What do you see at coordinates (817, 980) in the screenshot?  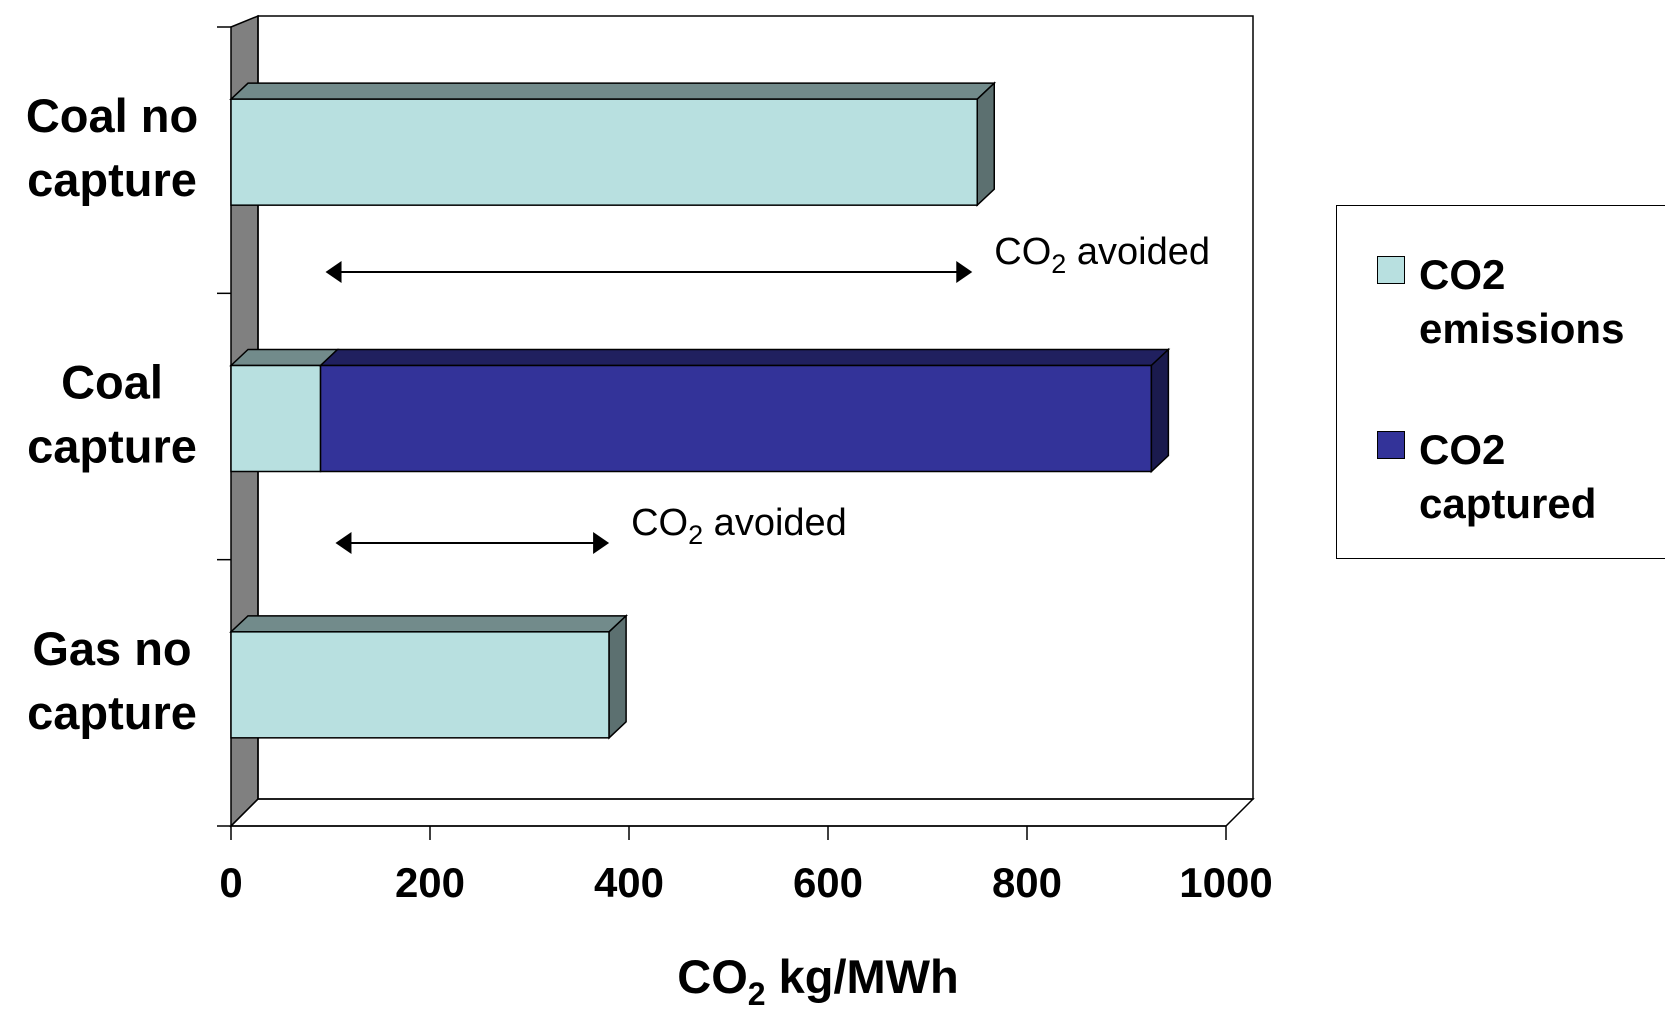 I see `x-axis-title: CO2 kg/MWh` at bounding box center [817, 980].